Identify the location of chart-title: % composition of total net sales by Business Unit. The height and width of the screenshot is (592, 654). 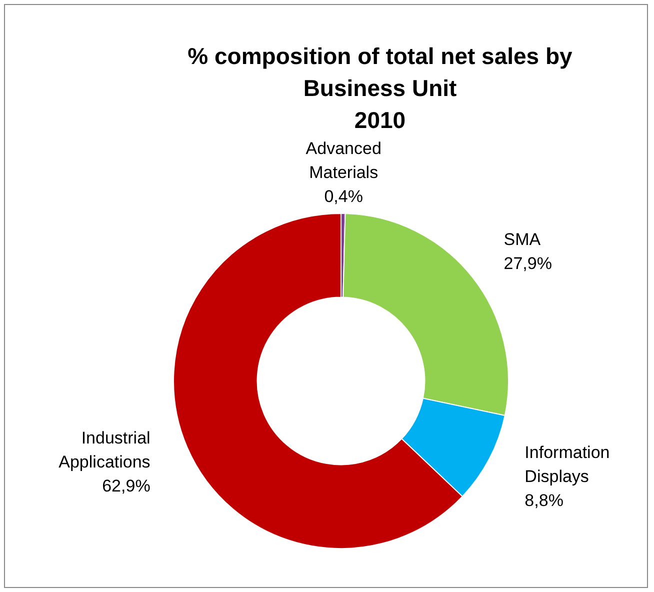
(380, 72).